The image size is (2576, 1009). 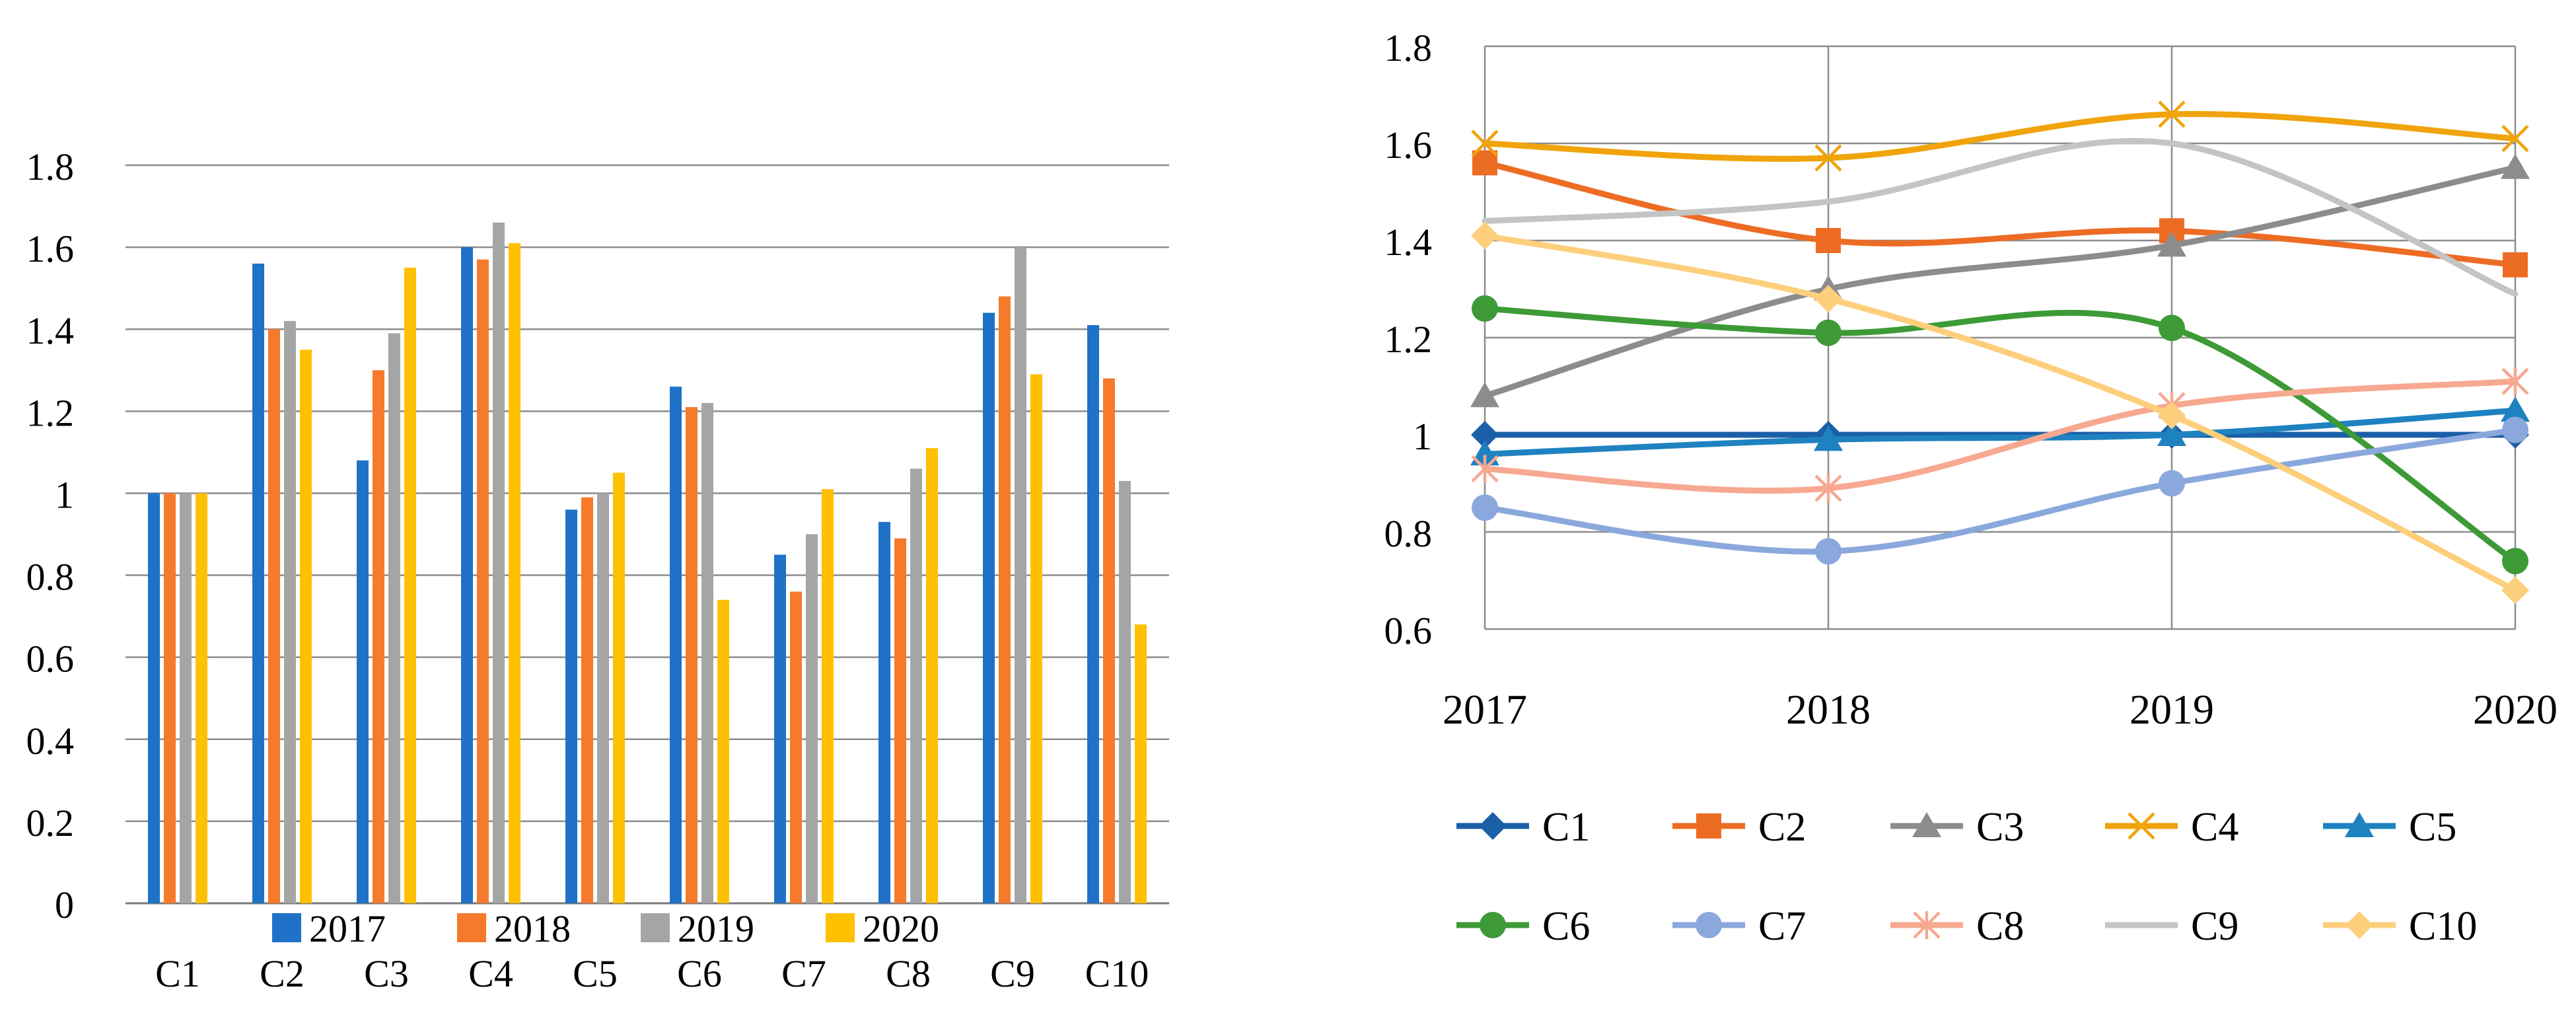 I want to click on bar-2018-C4, so click(x=483, y=581).